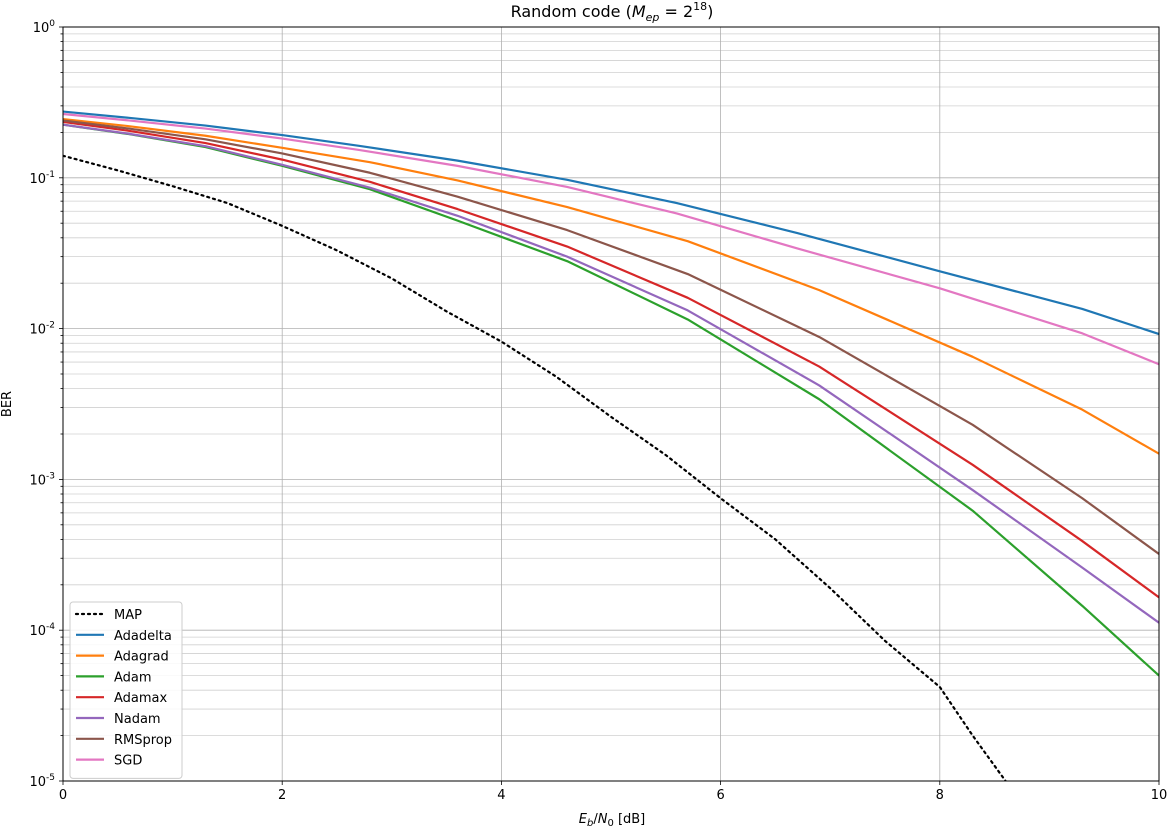 This screenshot has height=827, width=1169. I want to click on x-tick-label: 0, so click(63, 795).